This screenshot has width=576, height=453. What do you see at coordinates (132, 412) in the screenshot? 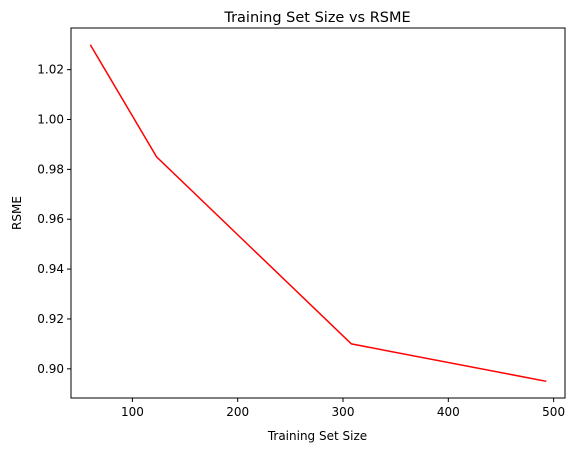
I see `x-tick-label: 100` at bounding box center [132, 412].